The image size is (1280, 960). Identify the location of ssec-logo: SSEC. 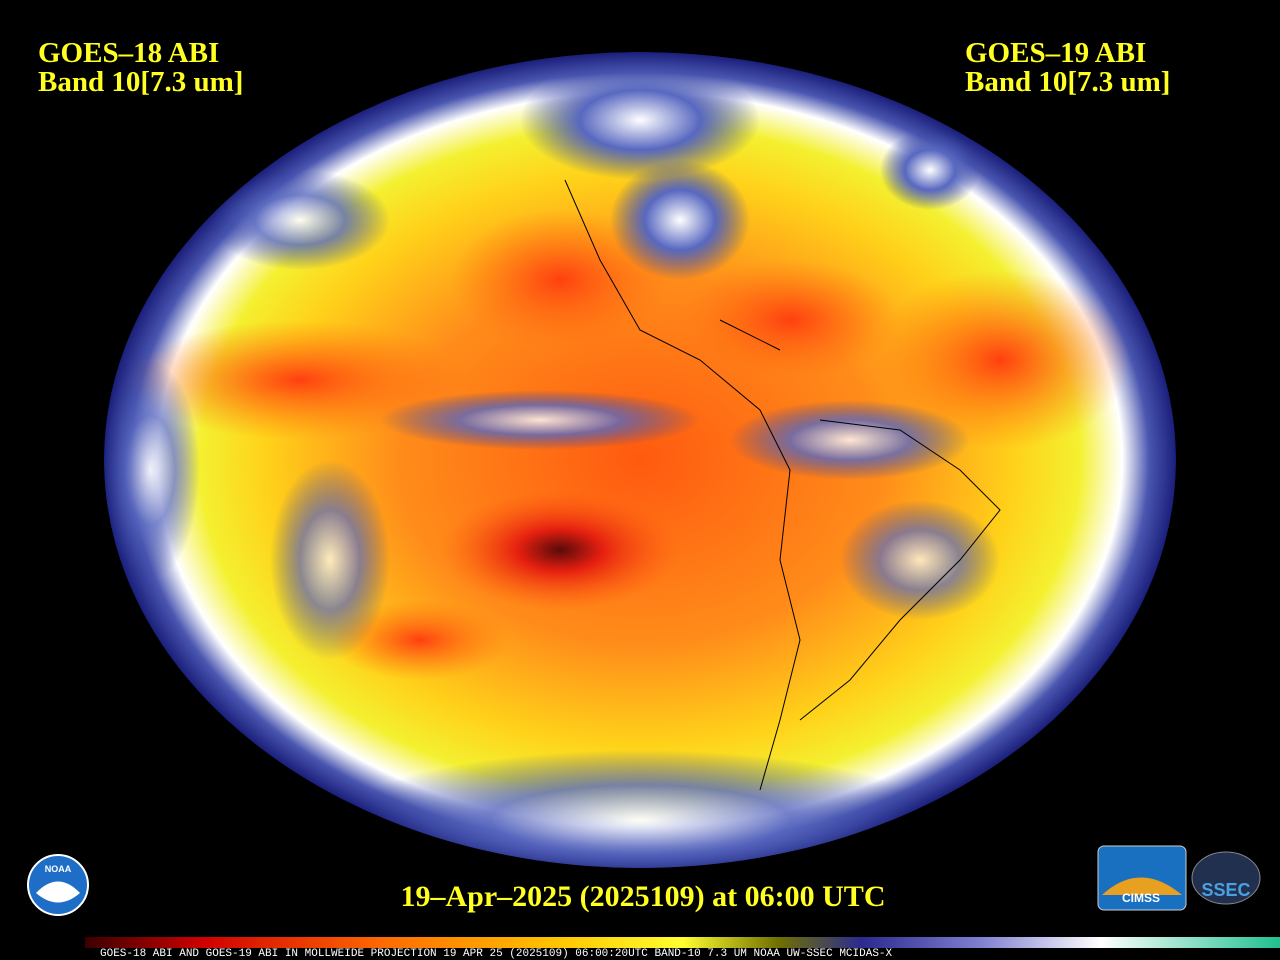
(1226, 878).